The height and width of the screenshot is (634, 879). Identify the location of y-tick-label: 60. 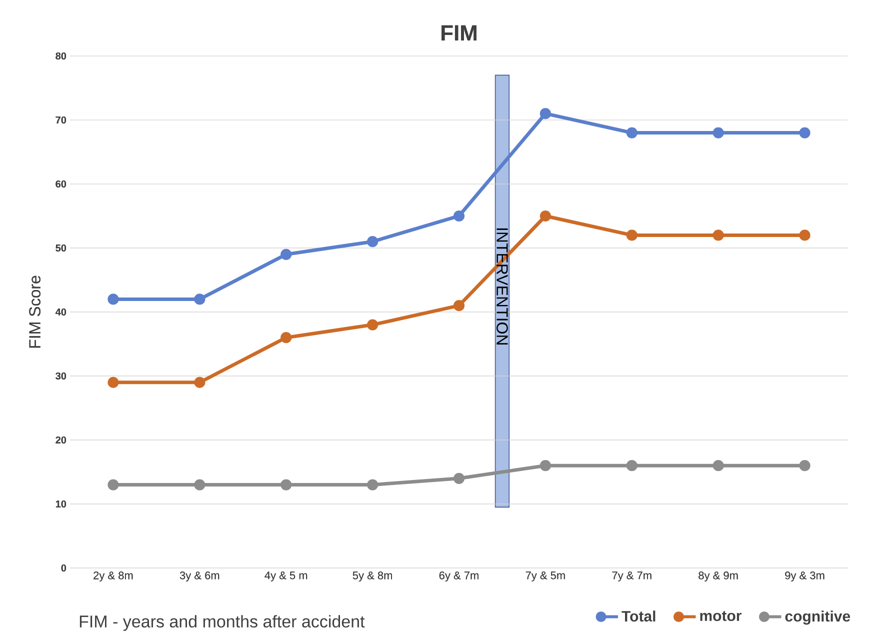
(61, 184).